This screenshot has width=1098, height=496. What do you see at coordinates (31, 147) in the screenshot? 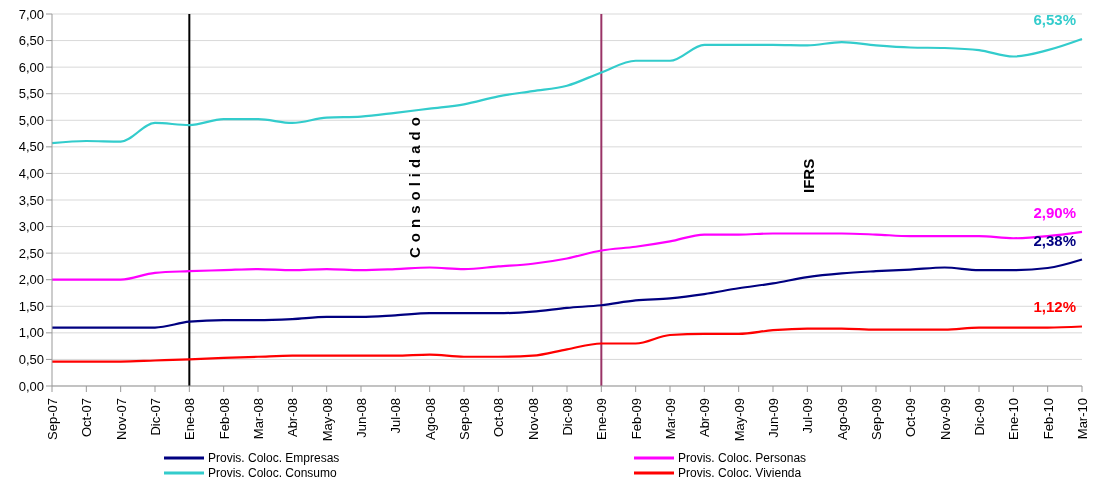
I see `y-tick-label: 4,50` at bounding box center [31, 147].